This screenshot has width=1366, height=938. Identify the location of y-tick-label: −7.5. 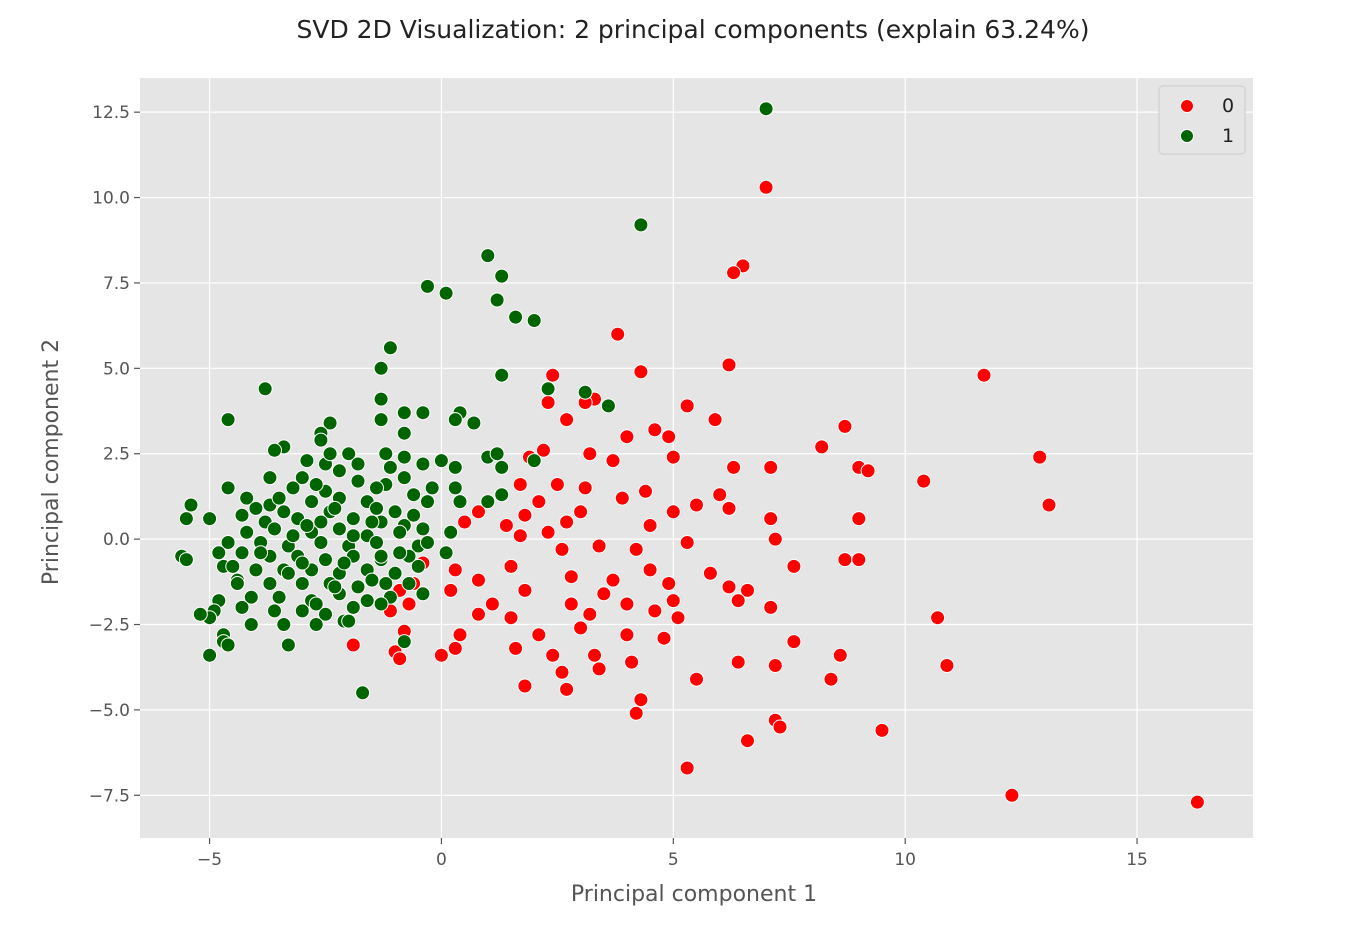
(109, 796).